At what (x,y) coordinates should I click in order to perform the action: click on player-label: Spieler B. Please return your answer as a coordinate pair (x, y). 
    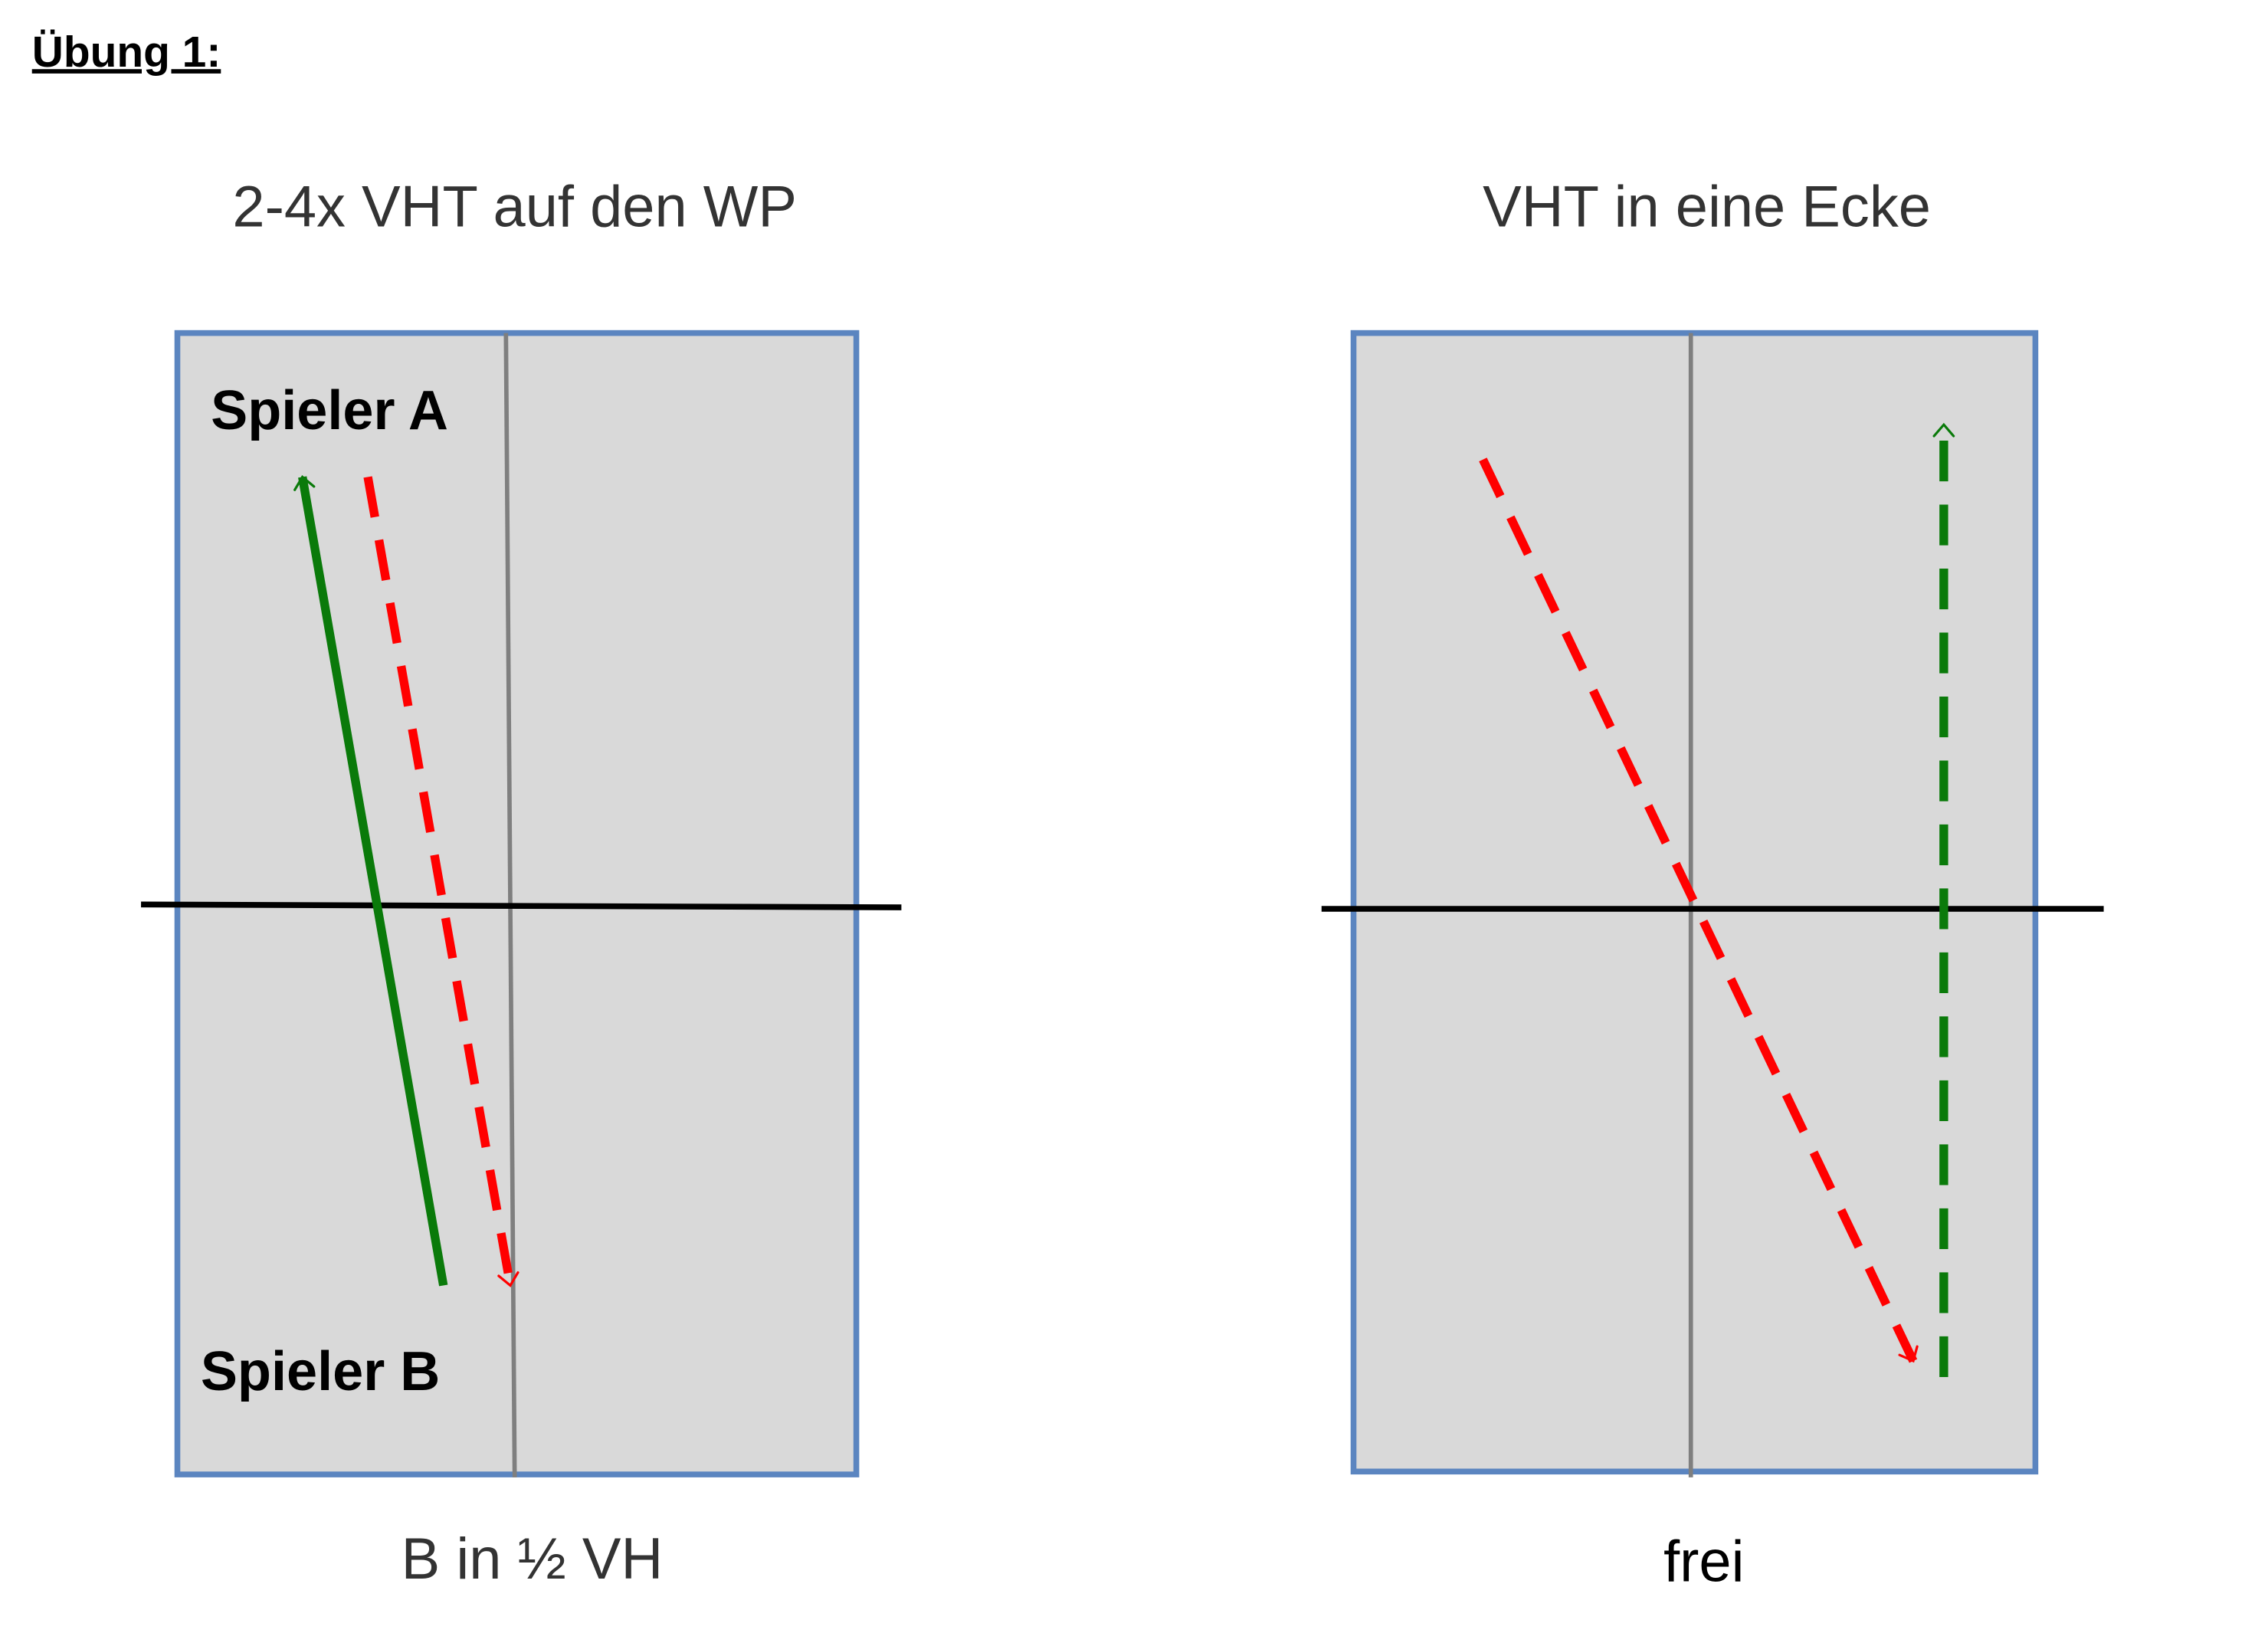
    Looking at the image, I should click on (321, 1371).